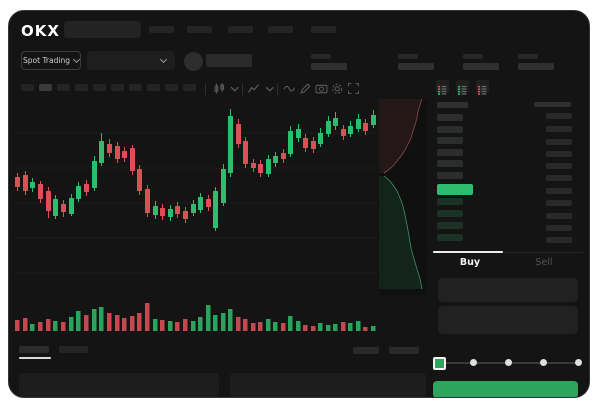  I want to click on depth-asks-area, so click(400, 136).